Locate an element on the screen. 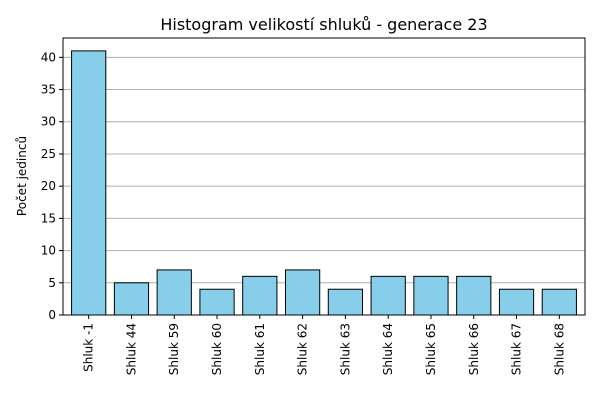 The height and width of the screenshot is (400, 600). y-tick-label: 20 is located at coordinates (48, 186).